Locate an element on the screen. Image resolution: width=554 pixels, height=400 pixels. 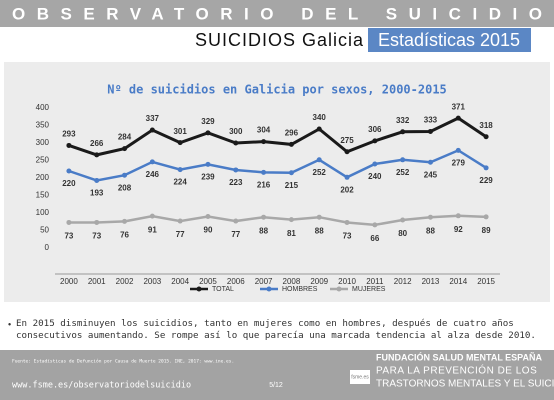
x-tick-label: 2012 is located at coordinates (403, 281).